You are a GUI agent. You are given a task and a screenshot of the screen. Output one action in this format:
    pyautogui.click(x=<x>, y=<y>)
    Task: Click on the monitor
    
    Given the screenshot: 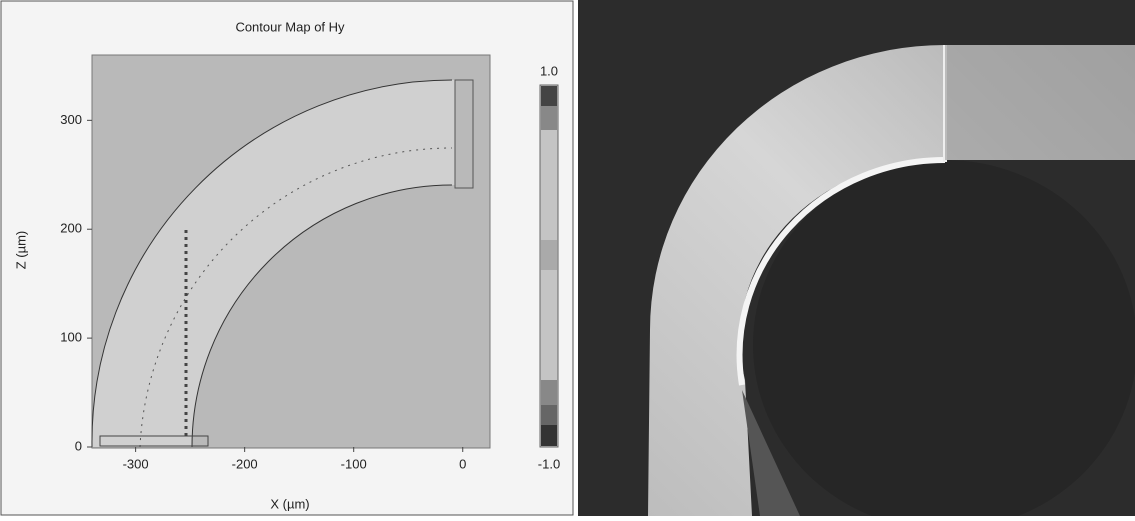 What is the action you would take?
    pyautogui.click(x=464, y=134)
    